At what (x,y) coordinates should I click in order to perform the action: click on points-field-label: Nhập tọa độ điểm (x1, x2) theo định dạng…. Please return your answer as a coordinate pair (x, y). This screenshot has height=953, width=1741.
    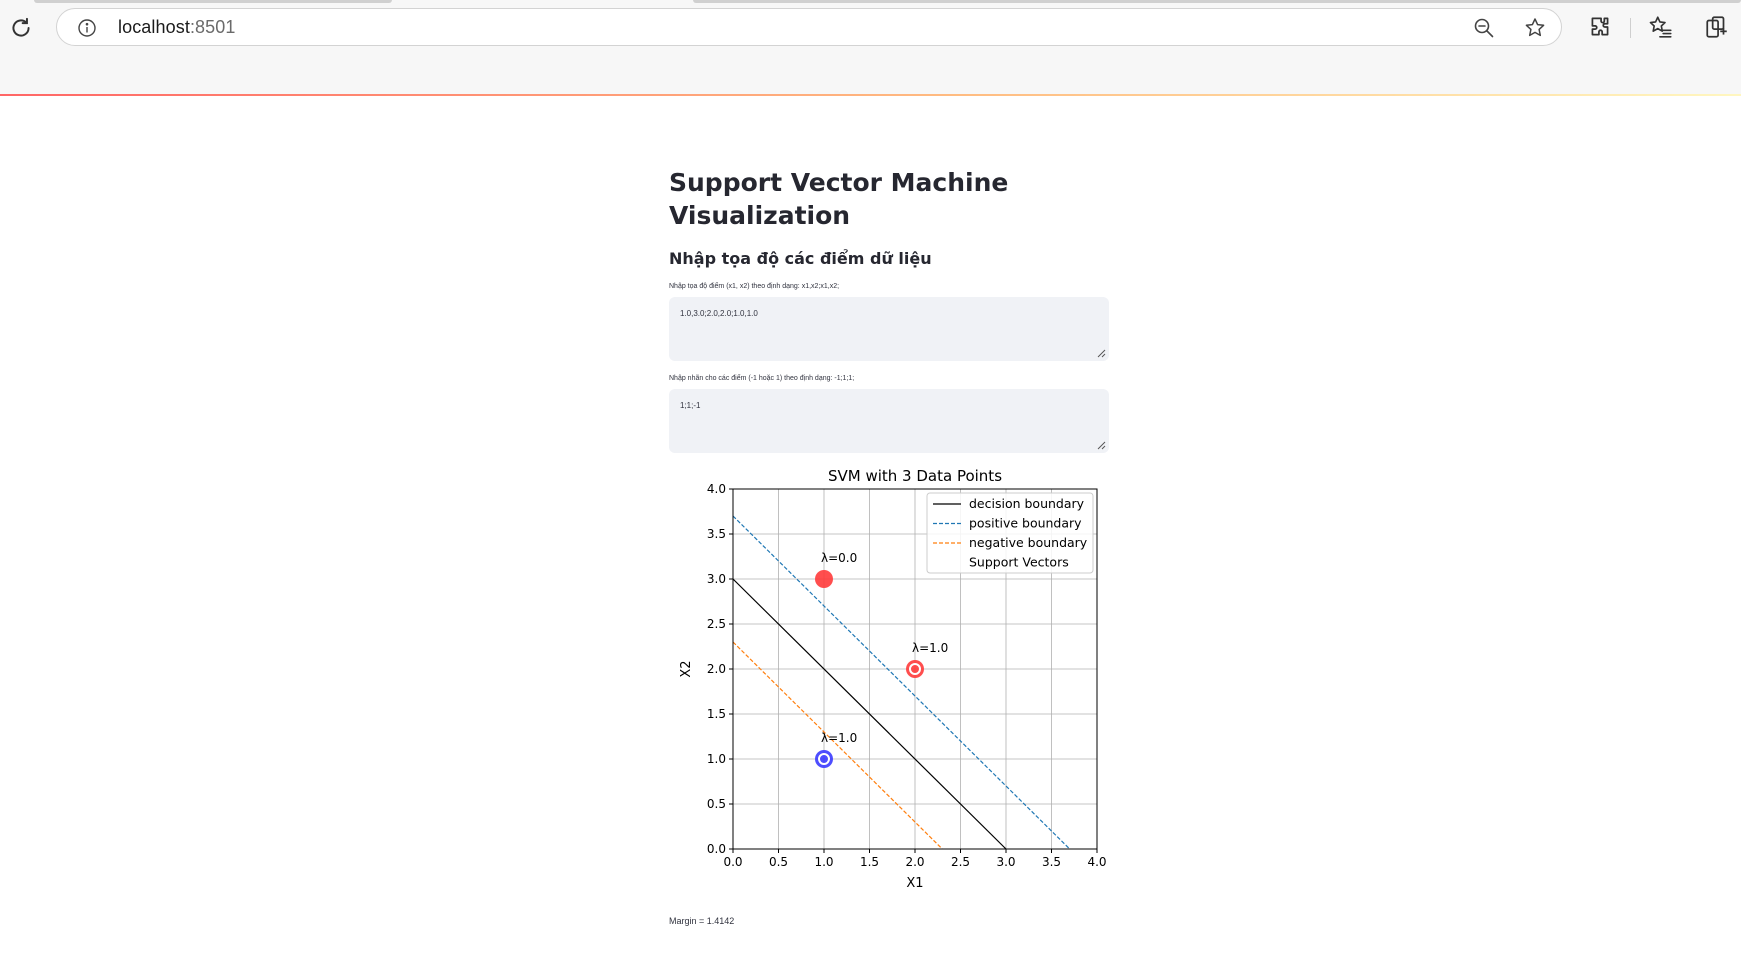
    Looking at the image, I should click on (754, 286).